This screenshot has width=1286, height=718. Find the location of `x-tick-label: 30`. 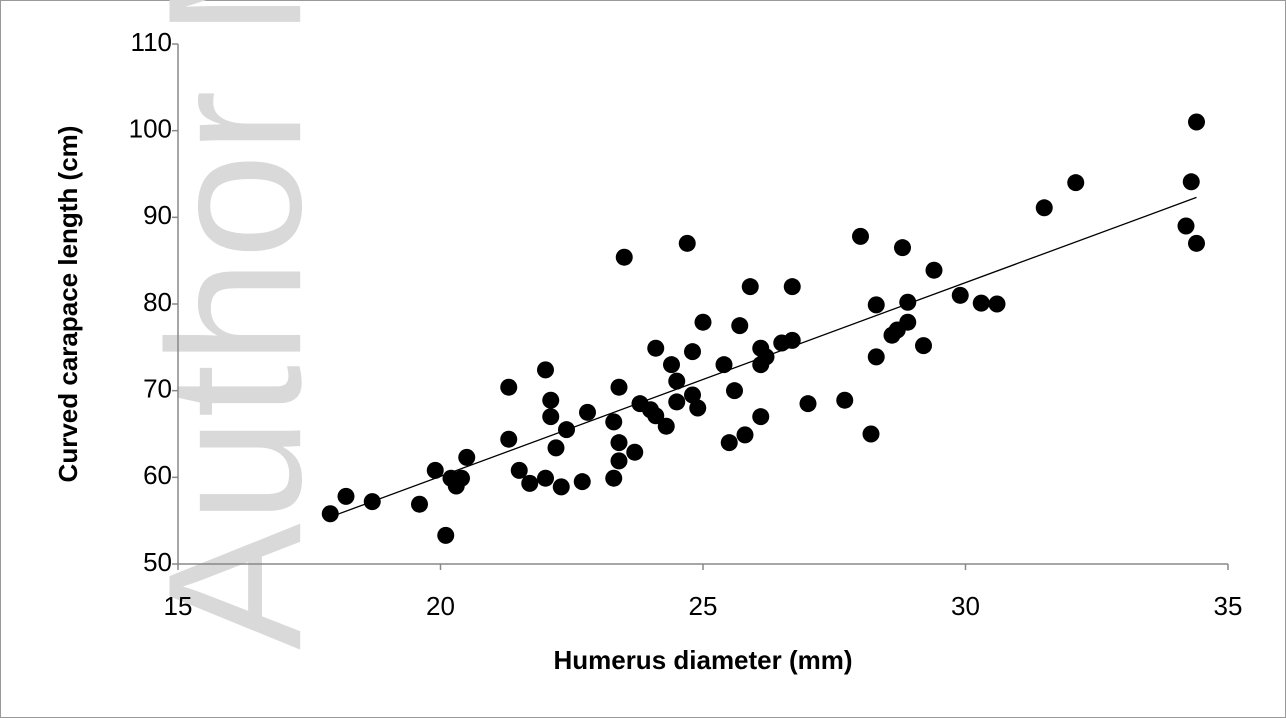

x-tick-label: 30 is located at coordinates (965, 606).